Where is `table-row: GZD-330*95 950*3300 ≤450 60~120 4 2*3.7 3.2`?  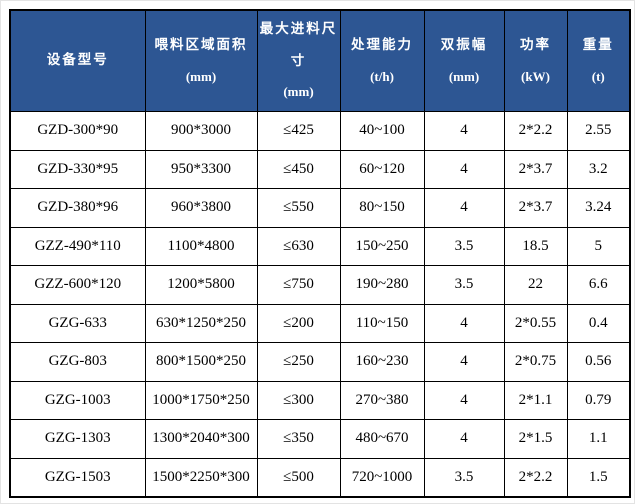
table-row: GZD-330*95 950*3300 ≤450 60~120 4 2*3.7 3.2 is located at coordinates (320, 169).